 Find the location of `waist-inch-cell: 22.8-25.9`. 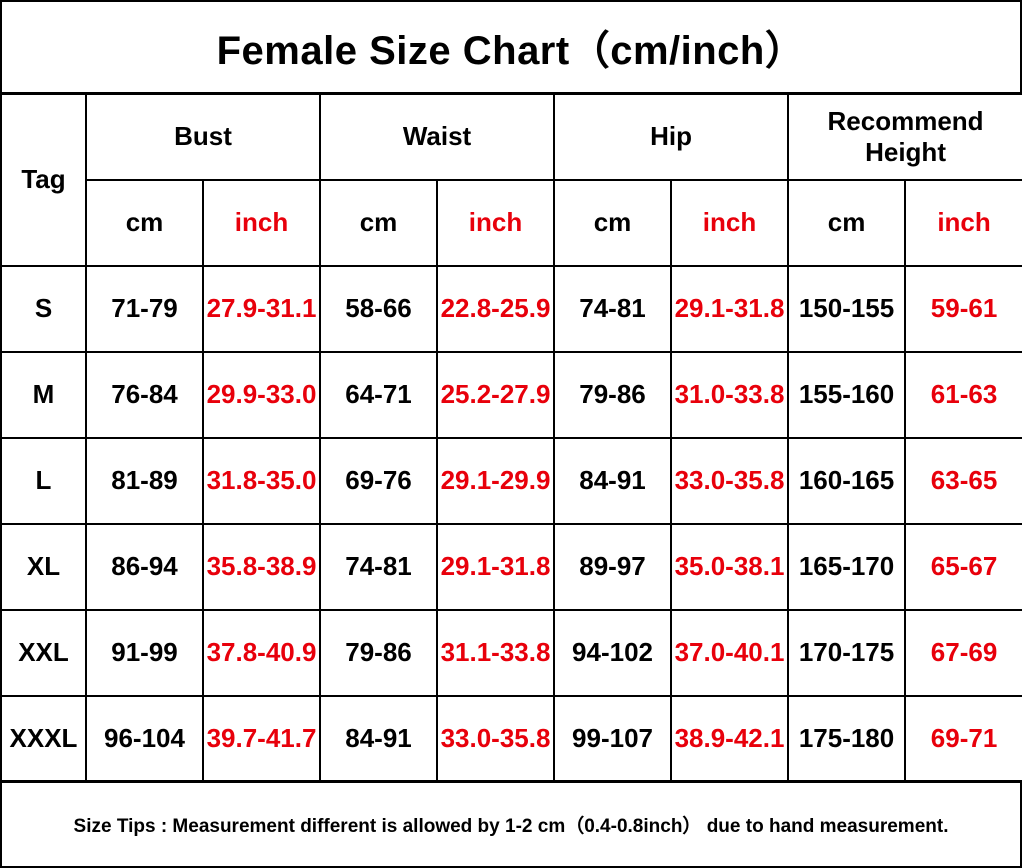

waist-inch-cell: 22.8-25.9 is located at coordinates (495, 309).